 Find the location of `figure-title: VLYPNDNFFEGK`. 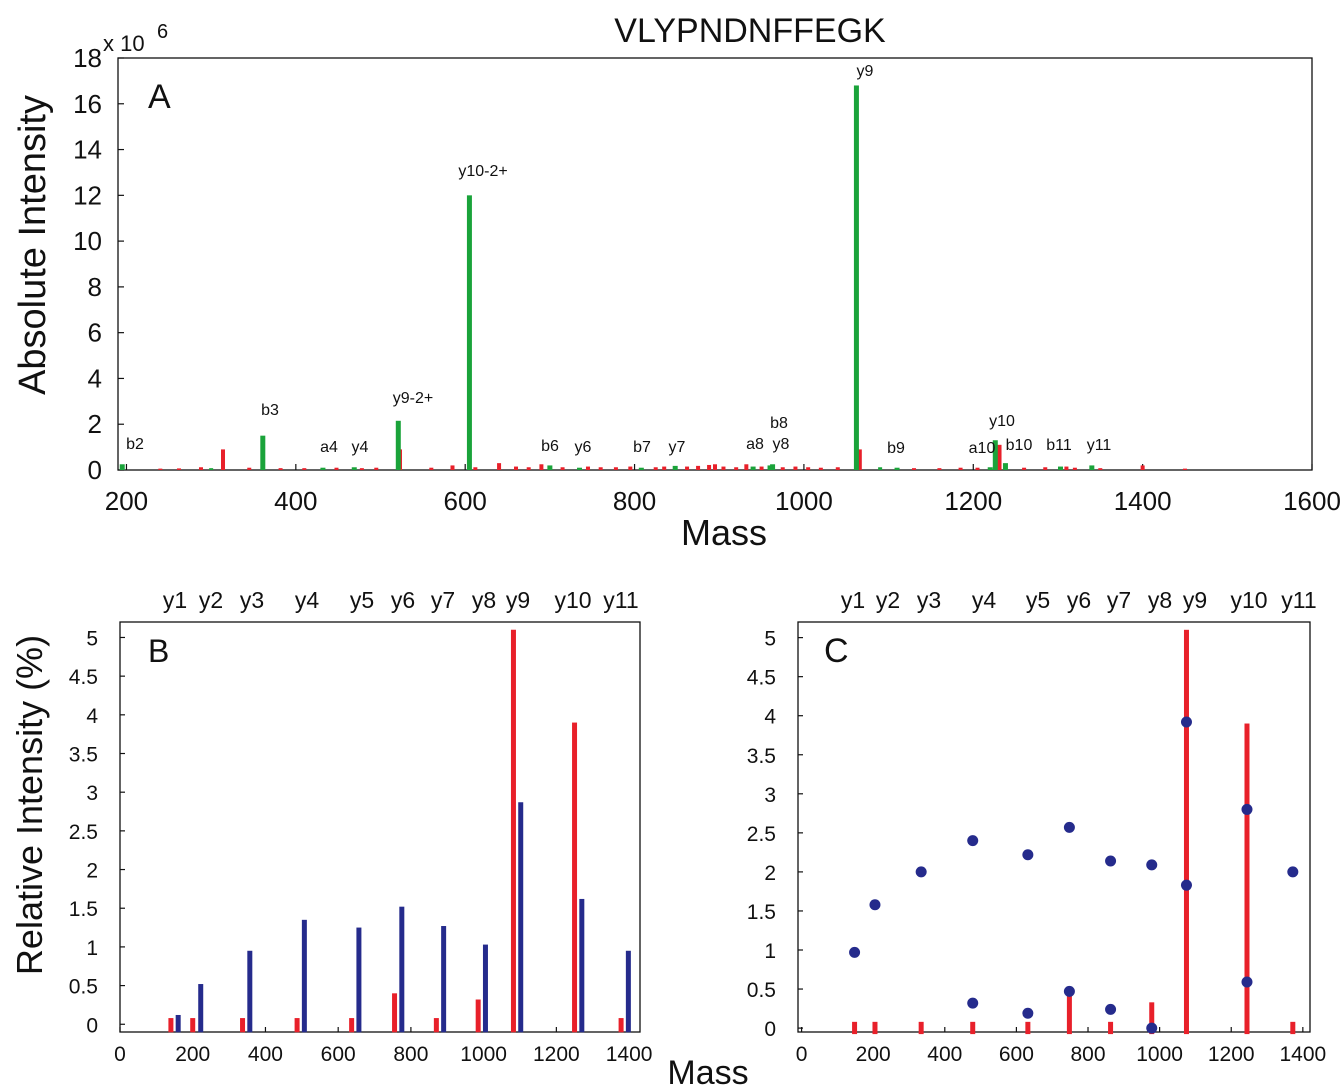

figure-title: VLYPNDNFFEGK is located at coordinates (750, 31).